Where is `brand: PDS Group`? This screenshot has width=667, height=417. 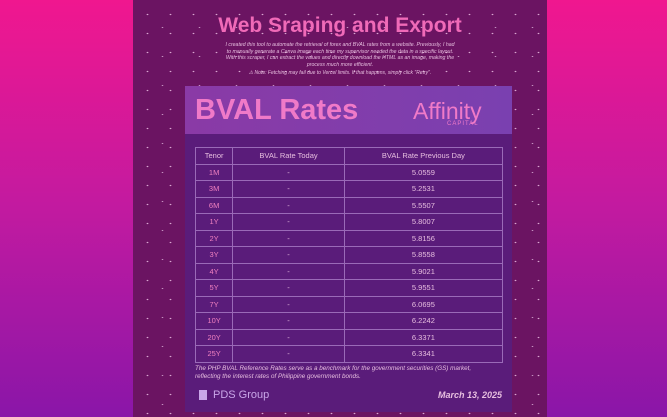
brand: PDS Group is located at coordinates (241, 395).